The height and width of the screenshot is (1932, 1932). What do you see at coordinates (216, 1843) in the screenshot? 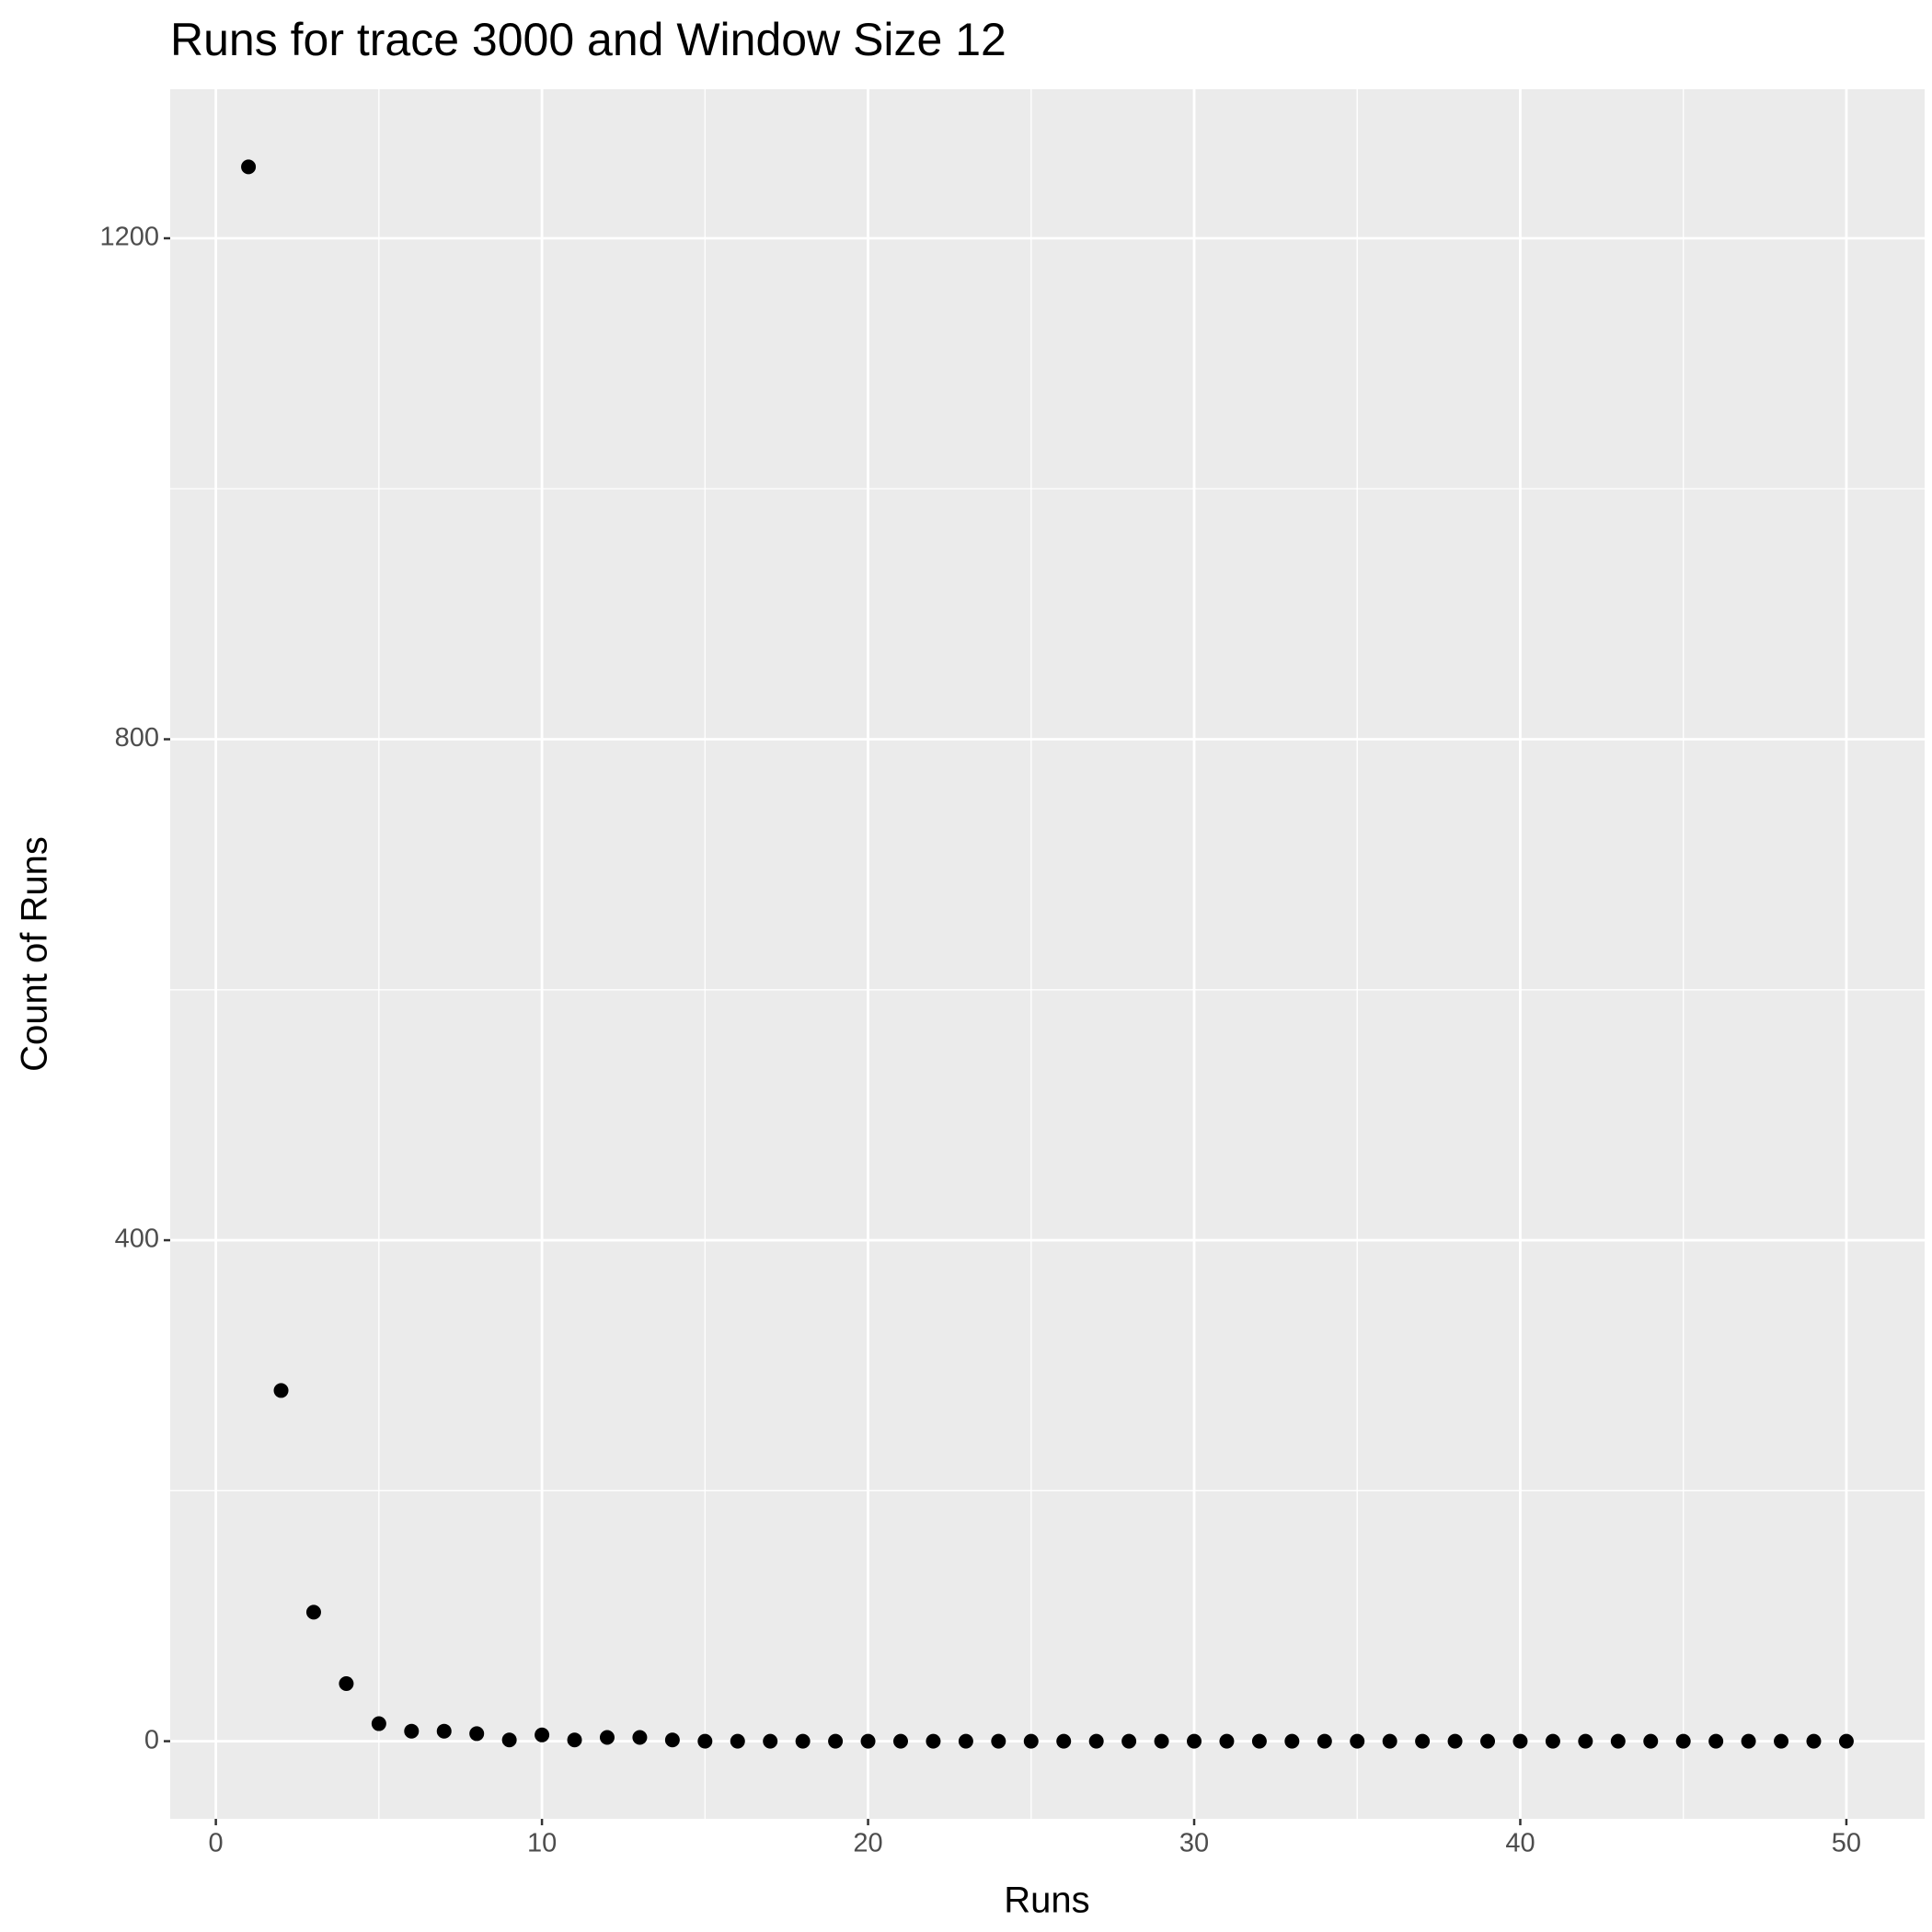
I see `x-tick-label: 0` at bounding box center [216, 1843].